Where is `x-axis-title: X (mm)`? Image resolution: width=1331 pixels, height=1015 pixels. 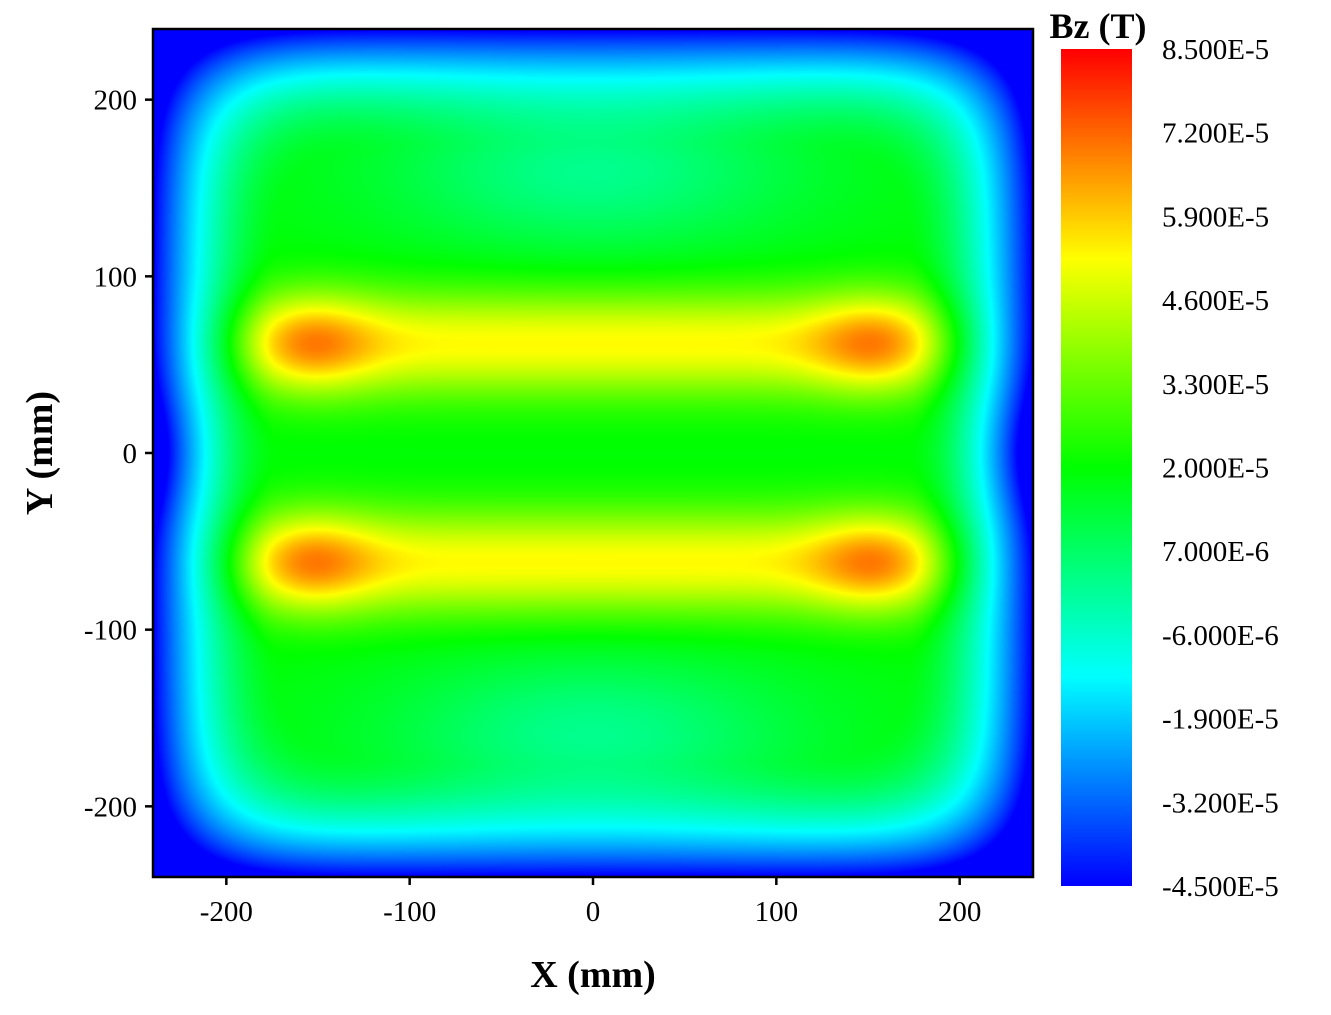
x-axis-title: X (mm) is located at coordinates (593, 975).